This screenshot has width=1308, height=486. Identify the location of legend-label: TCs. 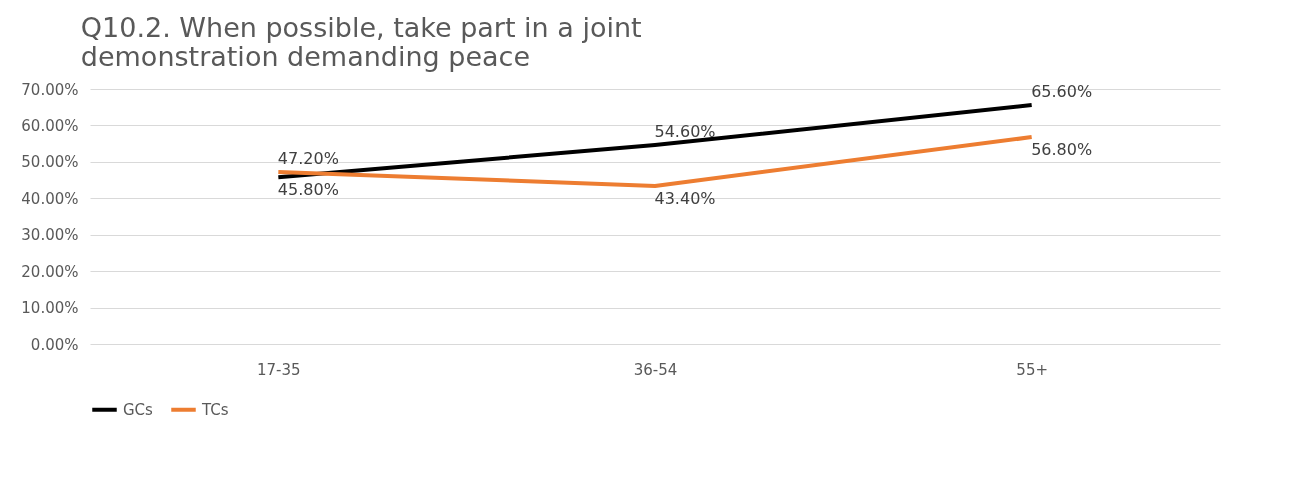
(215, 409).